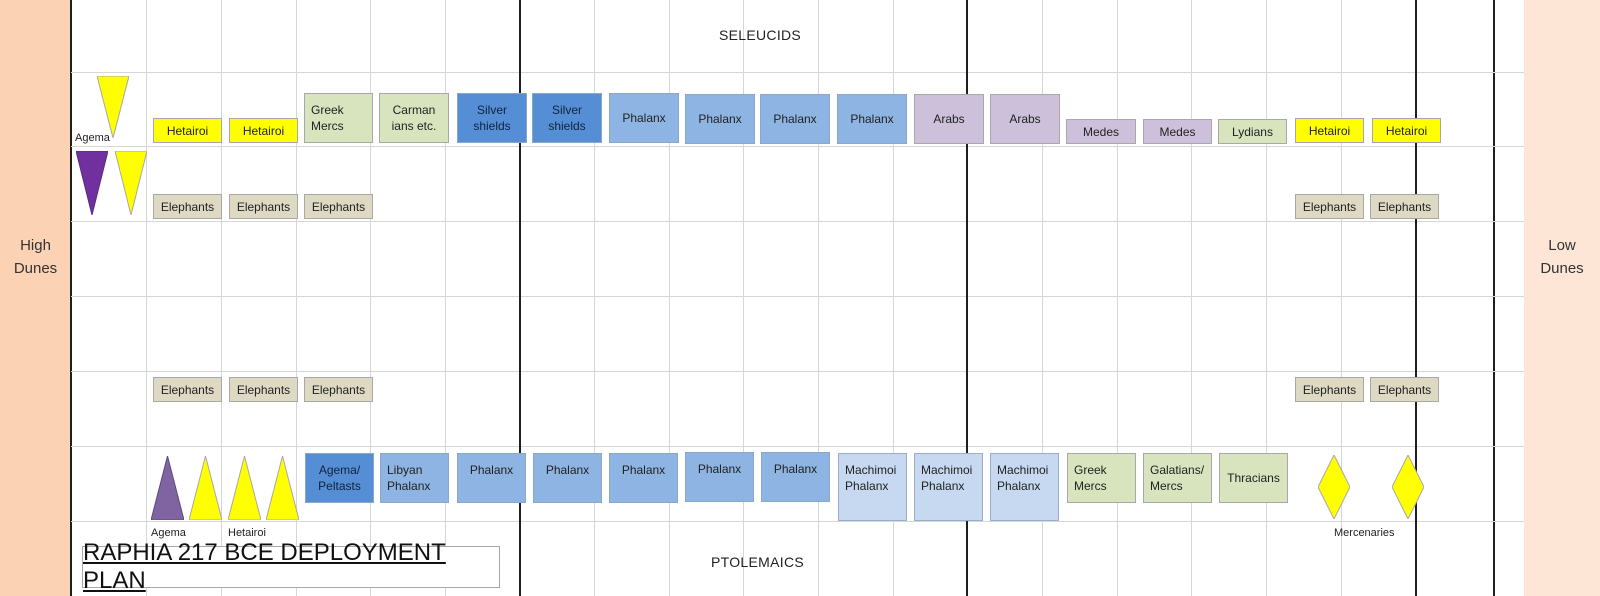  Describe the element at coordinates (247, 533) in the screenshot. I see `ptolemaic-hetairoi-label: Hetairoi` at that location.